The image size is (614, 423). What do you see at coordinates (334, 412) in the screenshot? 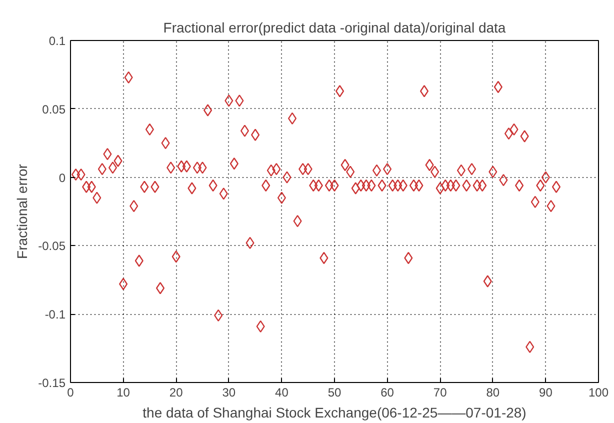
I see `x-axis-title: the data of Shanghai Stock Exchange(06-12-25——07-01-28)` at bounding box center [334, 412].